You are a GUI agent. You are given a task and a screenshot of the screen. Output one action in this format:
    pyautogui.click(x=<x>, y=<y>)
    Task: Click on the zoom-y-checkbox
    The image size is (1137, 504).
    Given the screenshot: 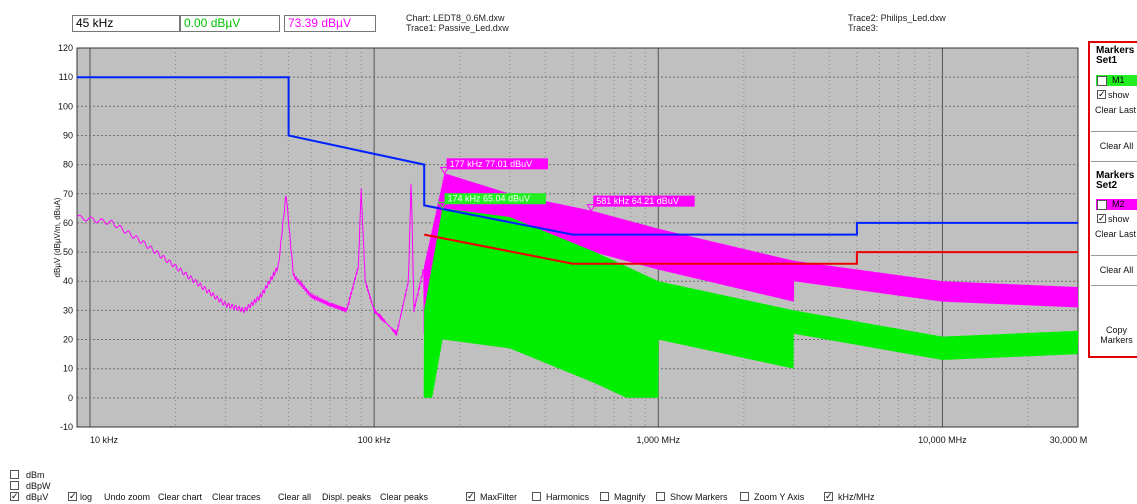 What is the action you would take?
    pyautogui.click(x=744, y=496)
    